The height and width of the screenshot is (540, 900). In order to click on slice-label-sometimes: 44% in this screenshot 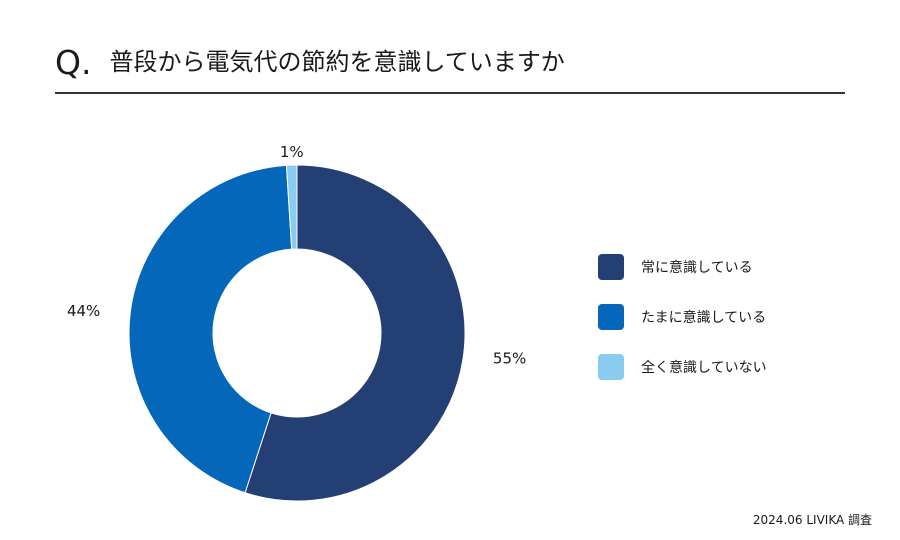, I will do `click(83, 311)`.